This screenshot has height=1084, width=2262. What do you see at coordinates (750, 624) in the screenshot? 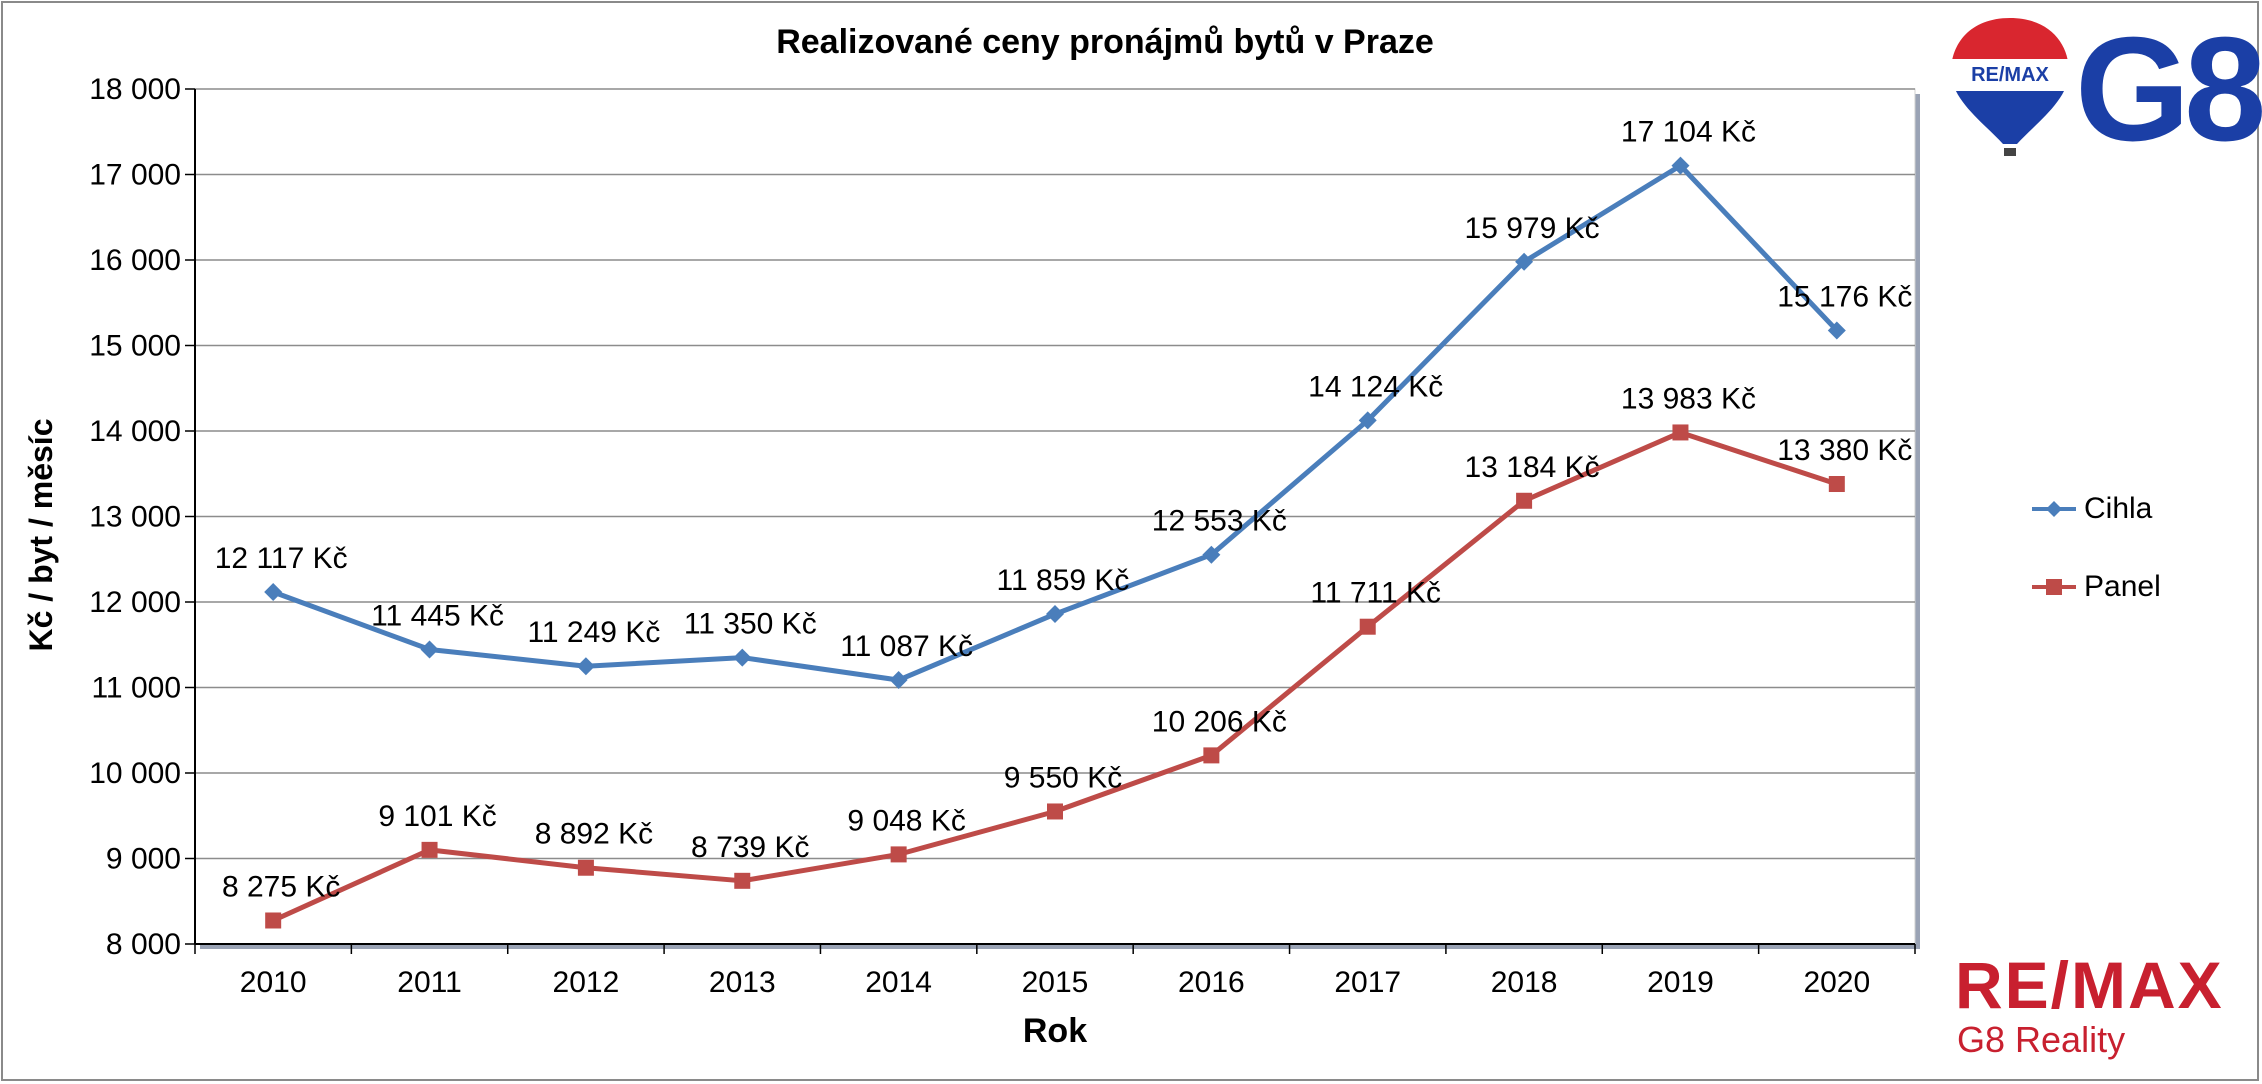
I see `data-label-cihla: 11 350 Kč` at bounding box center [750, 624].